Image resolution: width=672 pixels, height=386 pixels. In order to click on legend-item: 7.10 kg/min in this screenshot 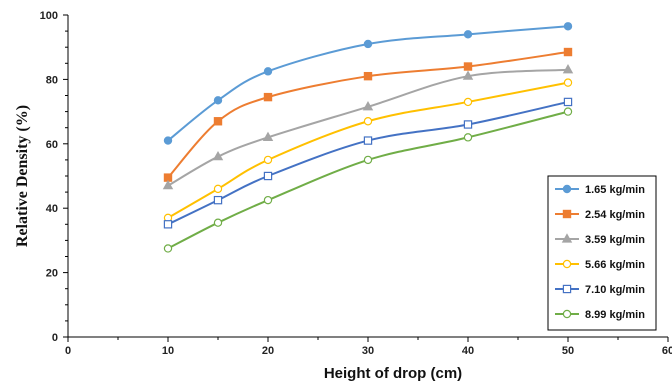, I will do `click(600, 290)`.